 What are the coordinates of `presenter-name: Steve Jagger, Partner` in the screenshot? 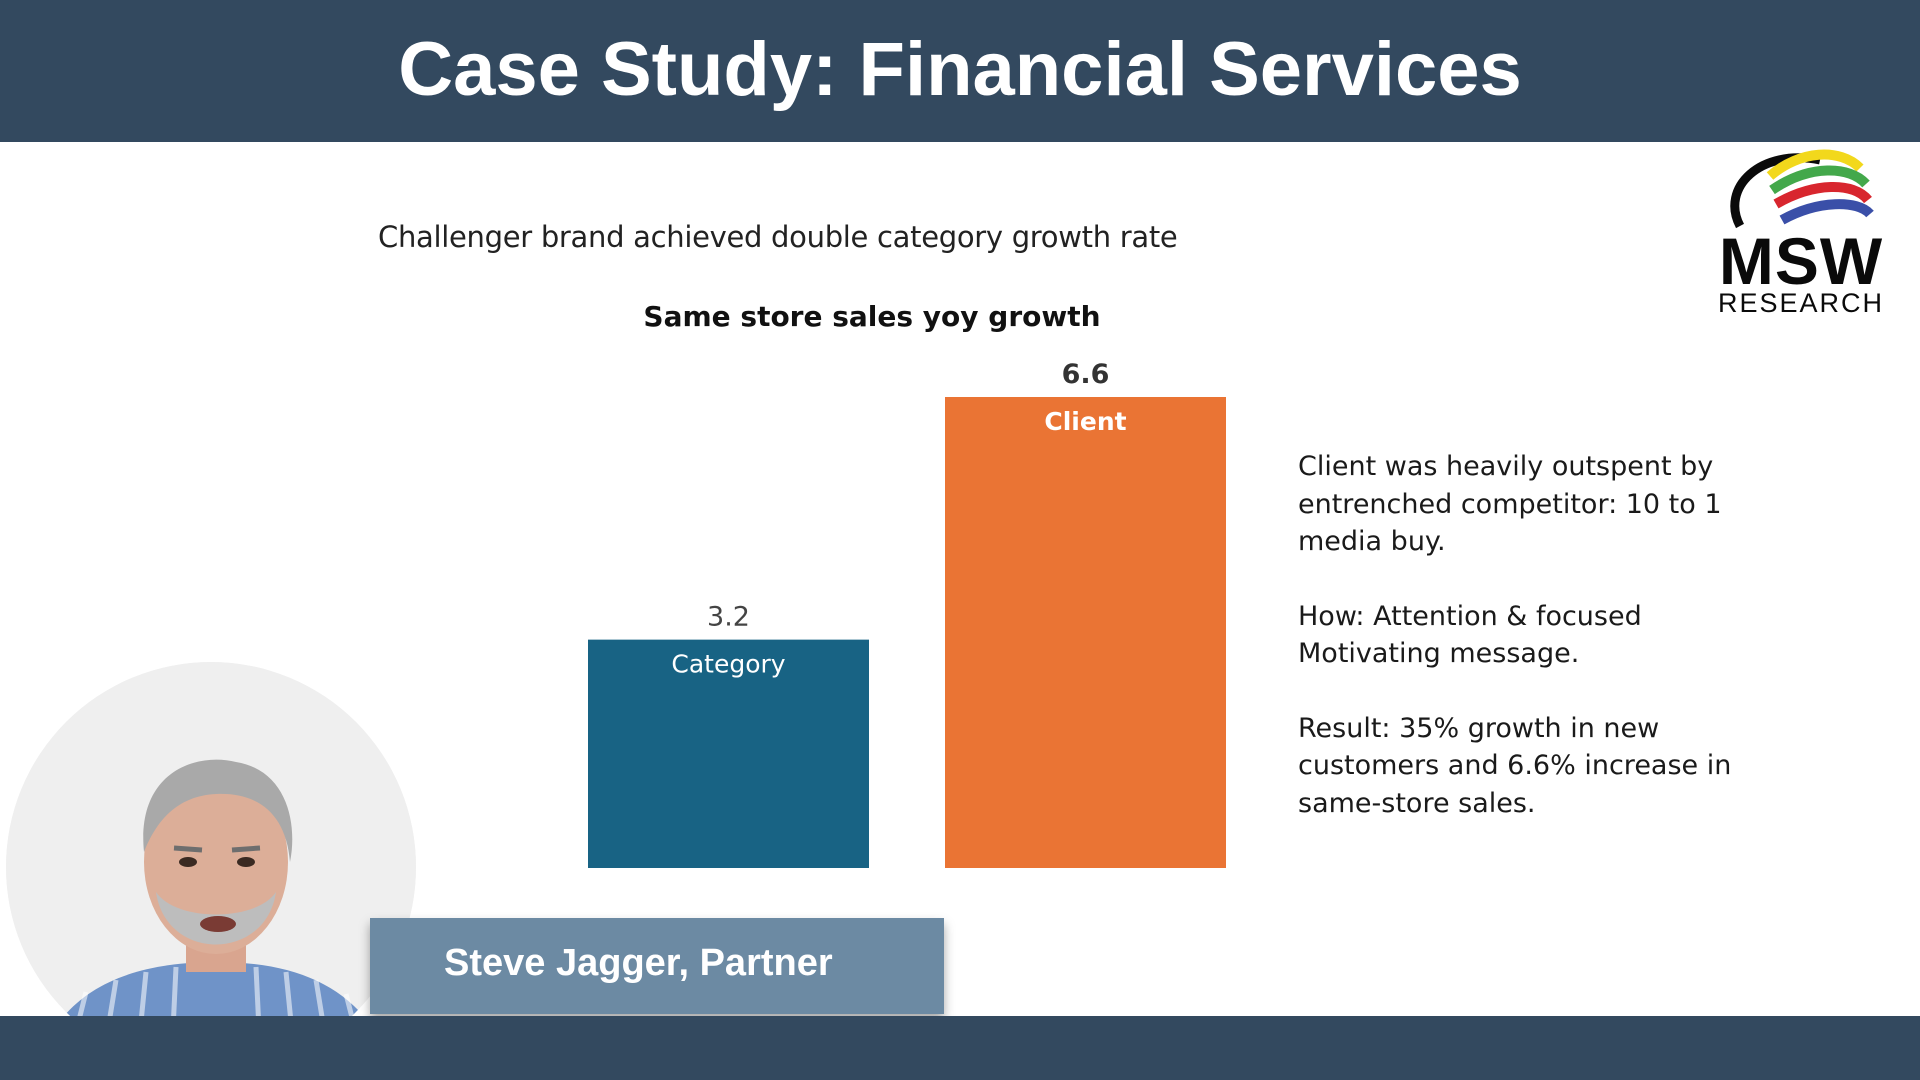 It's located at (638, 963).